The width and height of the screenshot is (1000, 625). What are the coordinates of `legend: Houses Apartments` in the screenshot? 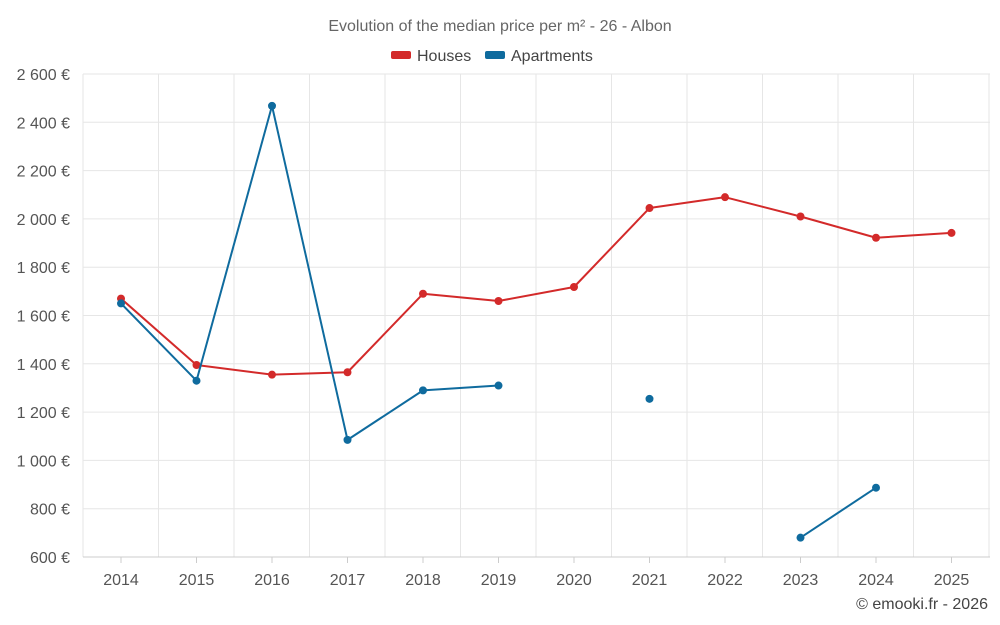 It's located at (492, 56).